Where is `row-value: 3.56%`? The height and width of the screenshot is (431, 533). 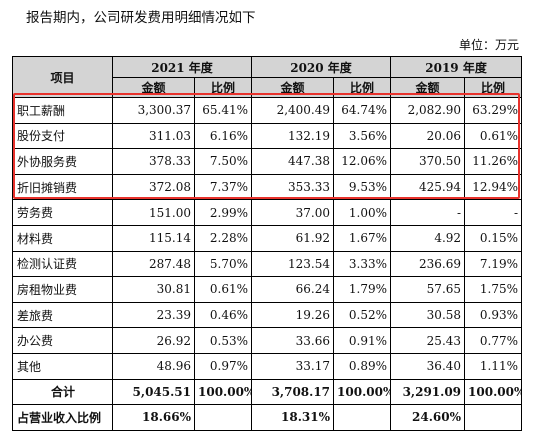 row-value: 3.56% is located at coordinates (362, 136).